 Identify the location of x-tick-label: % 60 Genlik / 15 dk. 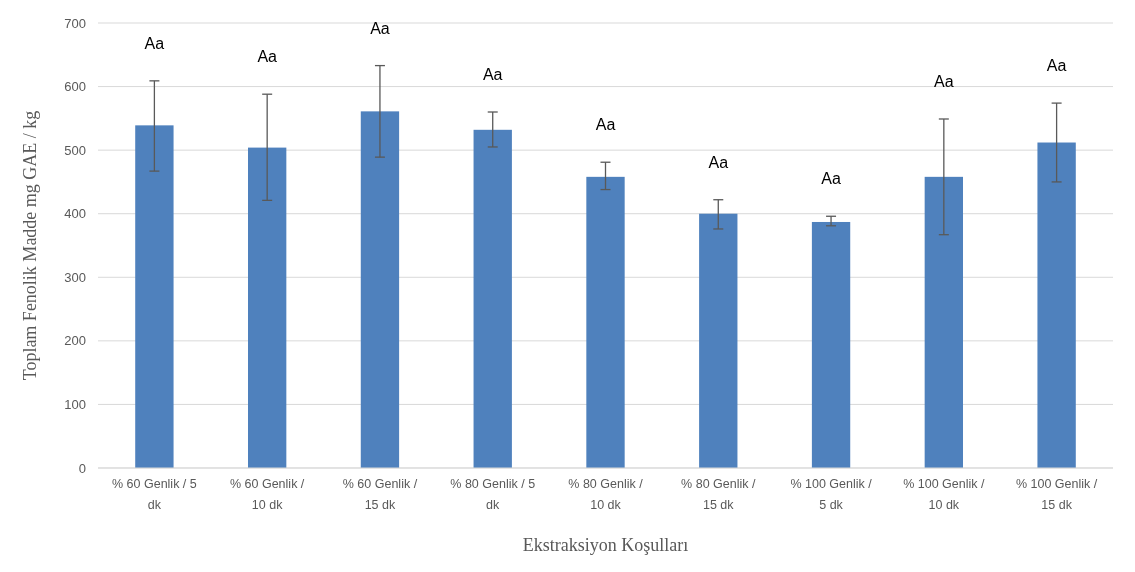
(380, 494).